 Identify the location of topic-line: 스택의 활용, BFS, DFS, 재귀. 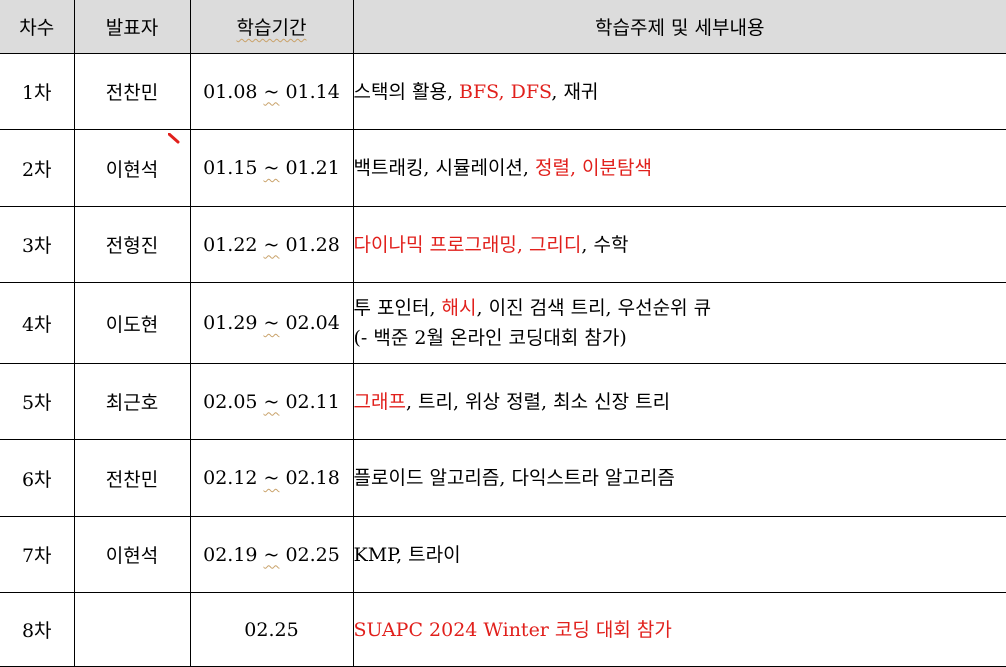
(680, 92).